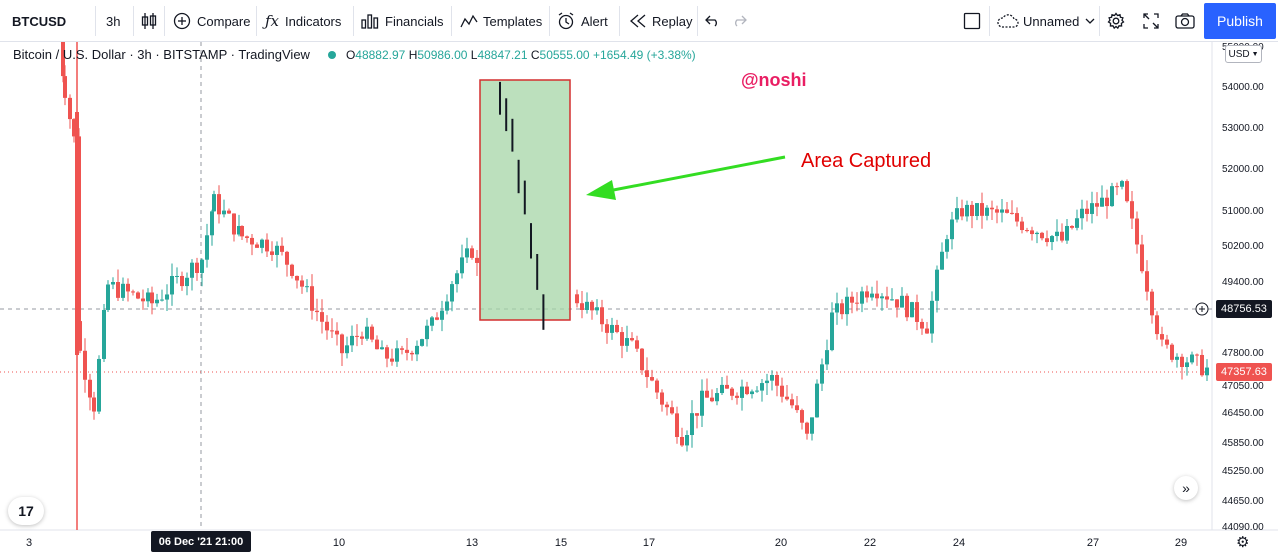 This screenshot has width=1278, height=556. Describe the element at coordinates (313, 21) in the screenshot. I see `indicators-label: Indicators` at that location.